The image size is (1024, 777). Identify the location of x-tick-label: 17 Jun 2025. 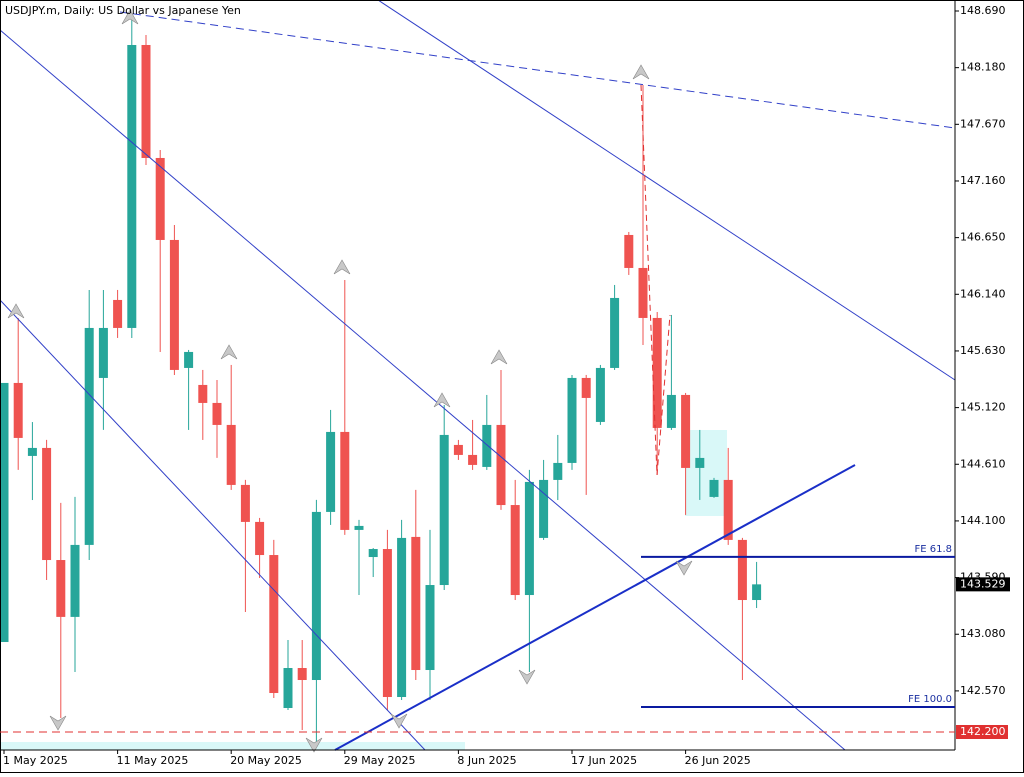
(604, 760).